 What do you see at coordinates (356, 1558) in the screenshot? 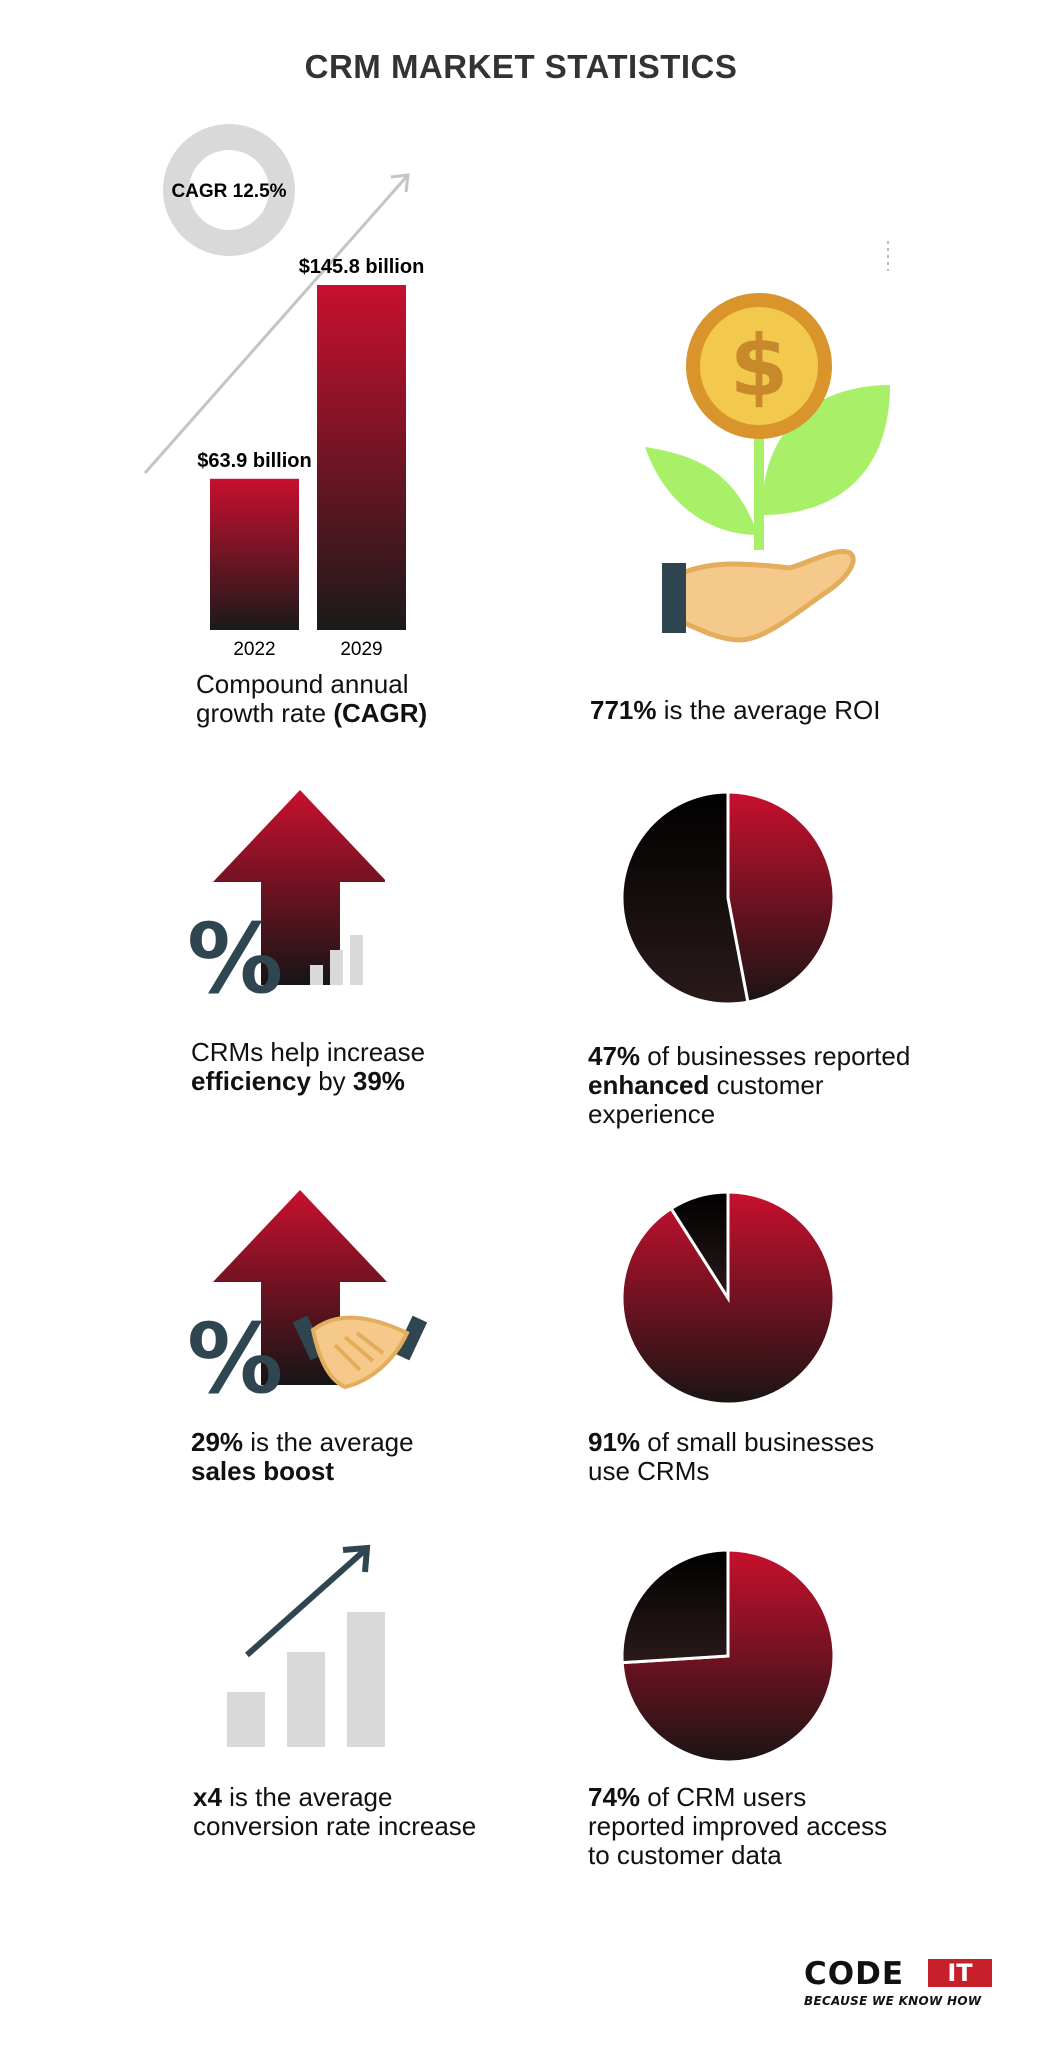
I see `trend-arrow-head` at bounding box center [356, 1558].